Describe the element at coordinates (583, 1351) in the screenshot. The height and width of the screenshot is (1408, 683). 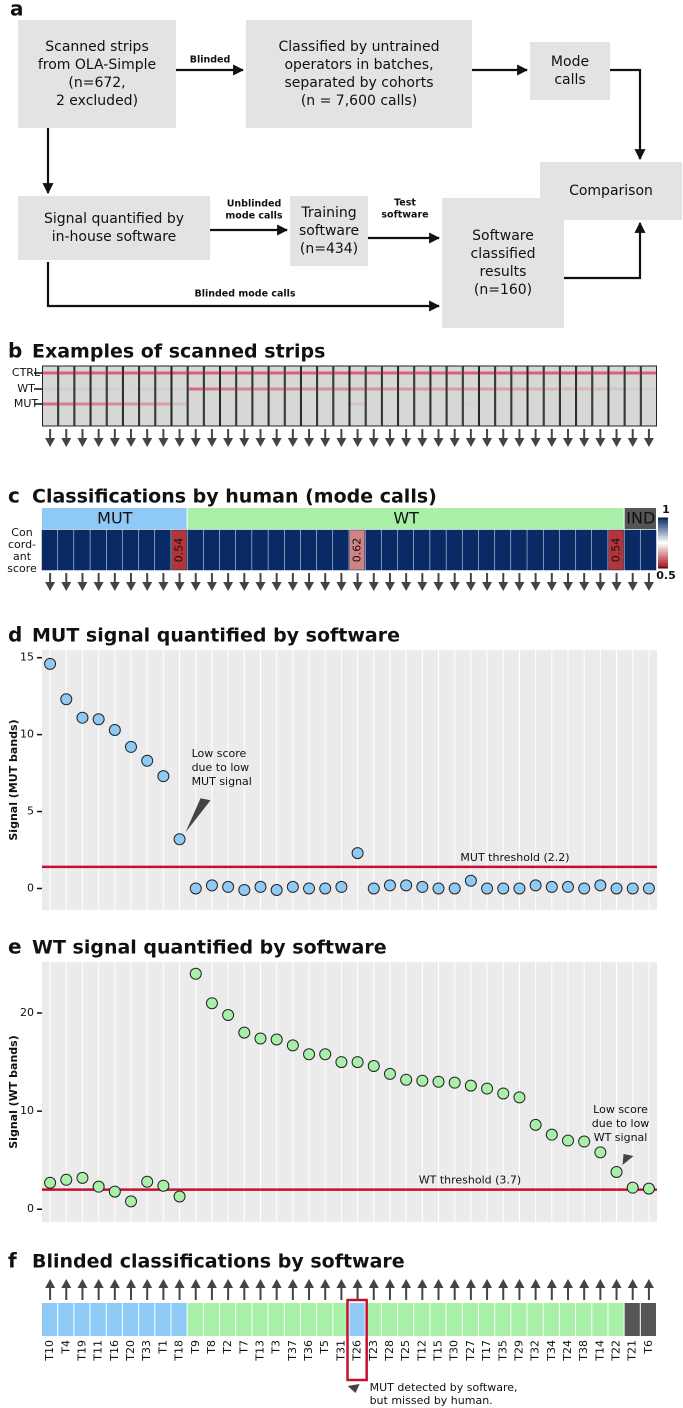
I see `x-tick-label: T38` at that location.